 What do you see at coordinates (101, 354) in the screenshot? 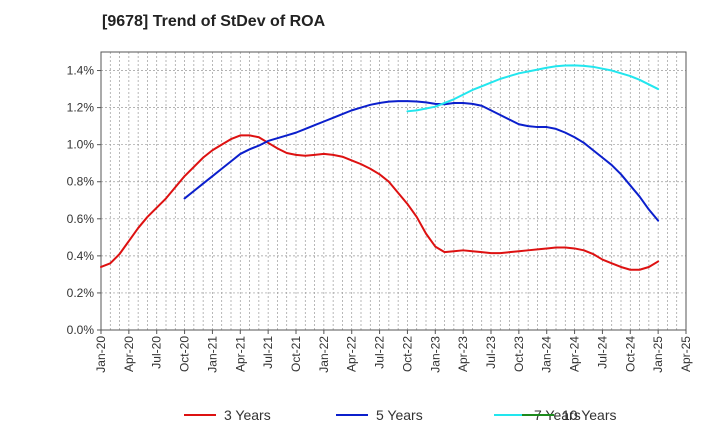
I see `x-tick-label: Jan-20` at bounding box center [101, 354].